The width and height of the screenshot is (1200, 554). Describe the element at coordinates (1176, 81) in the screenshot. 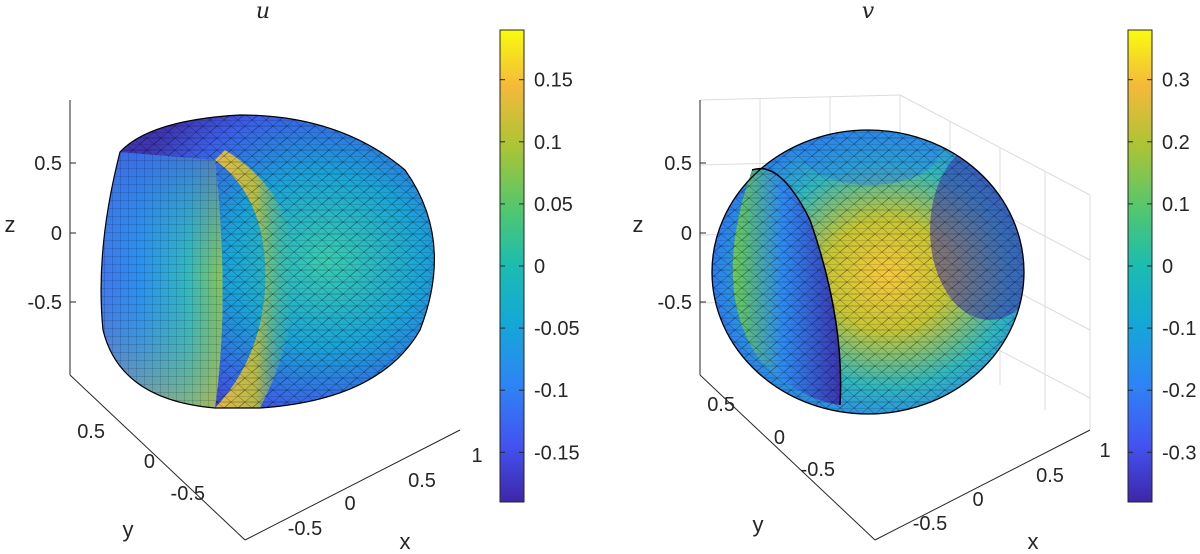

I see `colorbar-v-tick-label: 0.3` at that location.